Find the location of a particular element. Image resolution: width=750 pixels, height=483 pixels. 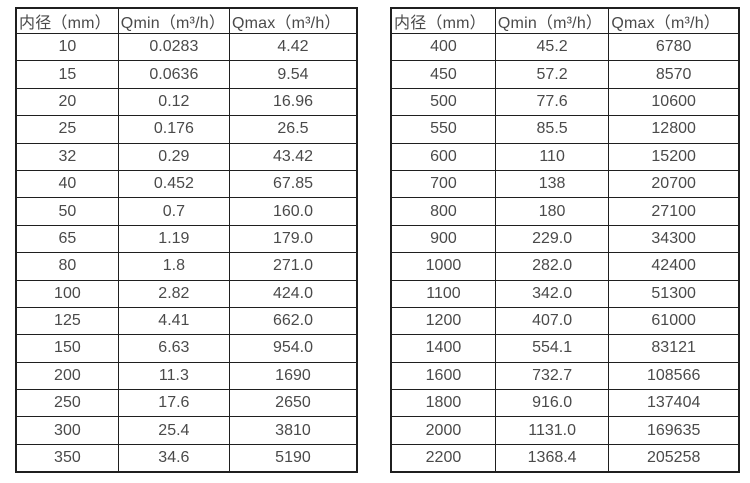

table-cell: 2650 is located at coordinates (293, 403).